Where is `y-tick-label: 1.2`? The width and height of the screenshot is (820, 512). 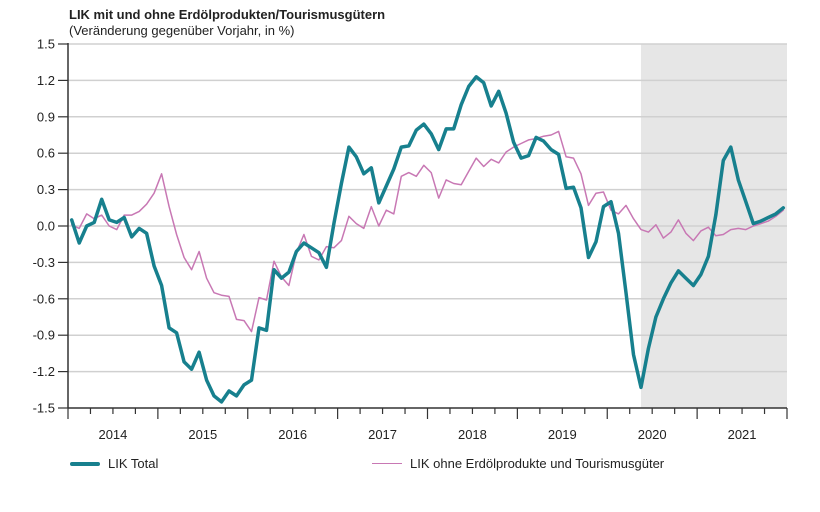
y-tick-label: 1.2 is located at coordinates (46, 80).